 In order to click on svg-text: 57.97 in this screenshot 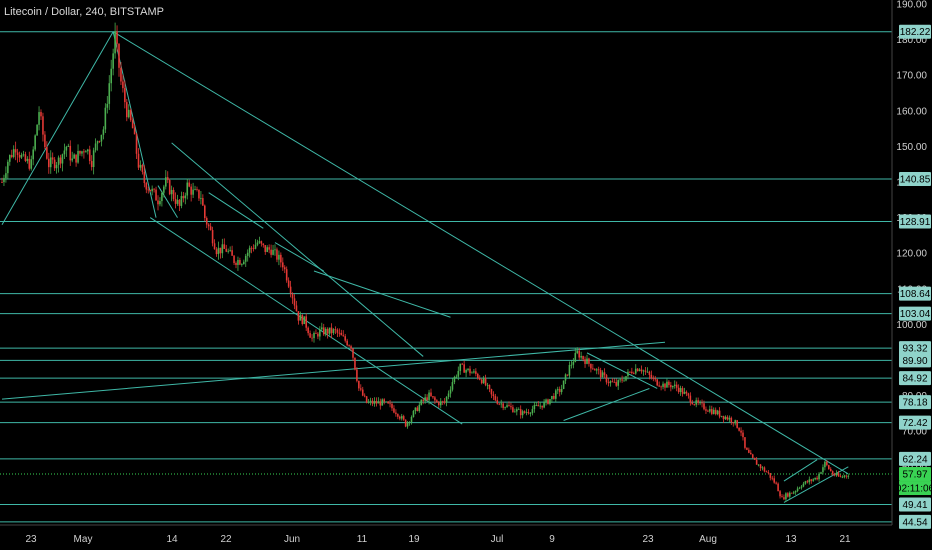, I will do `click(914, 475)`.